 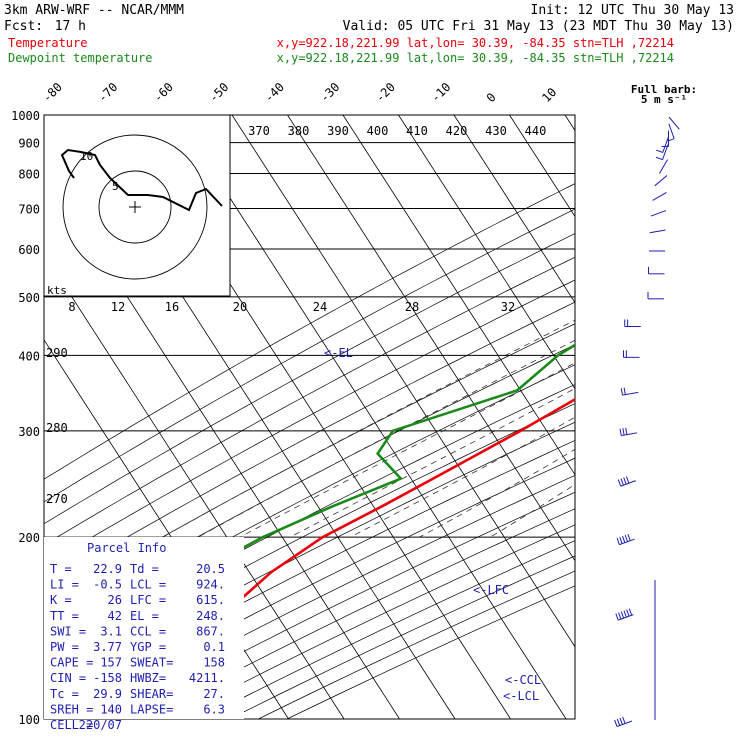 I want to click on barb-key-value: 5 m s⁻¹, so click(x=664, y=99).